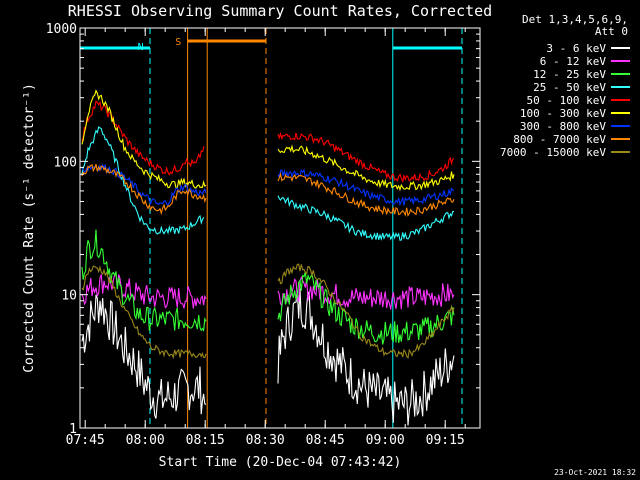  Describe the element at coordinates (145, 440) in the screenshot. I see `x-tick-label: 08:00` at that location.